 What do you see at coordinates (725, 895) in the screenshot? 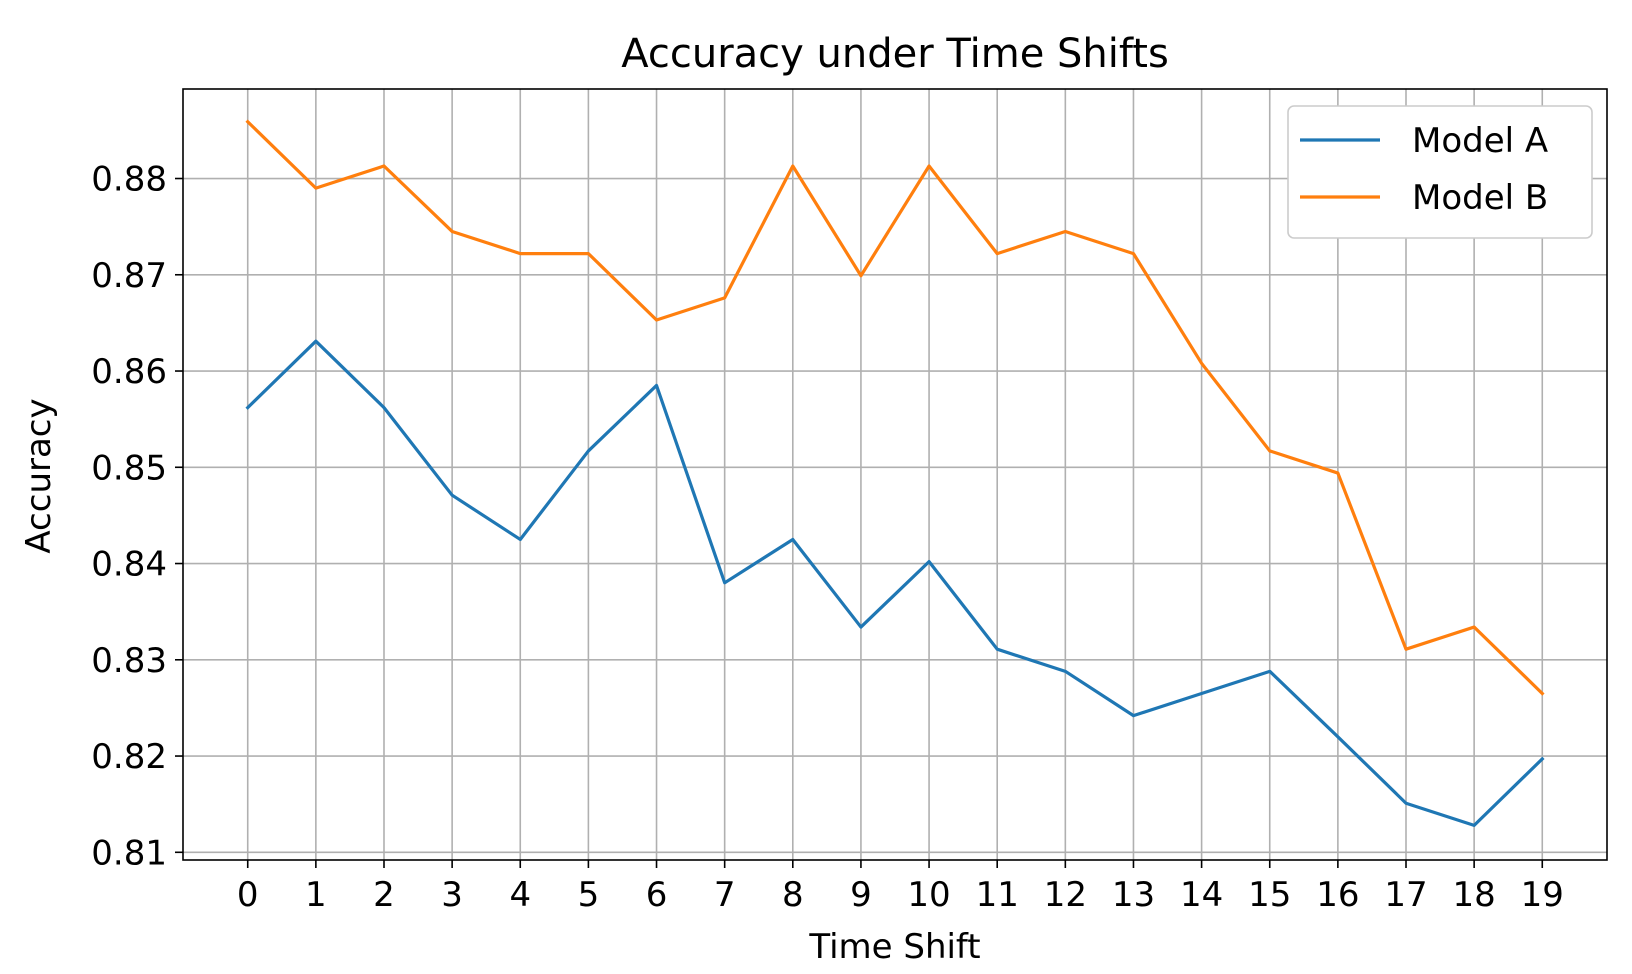
I see `x-tick-label: 7` at bounding box center [725, 895].